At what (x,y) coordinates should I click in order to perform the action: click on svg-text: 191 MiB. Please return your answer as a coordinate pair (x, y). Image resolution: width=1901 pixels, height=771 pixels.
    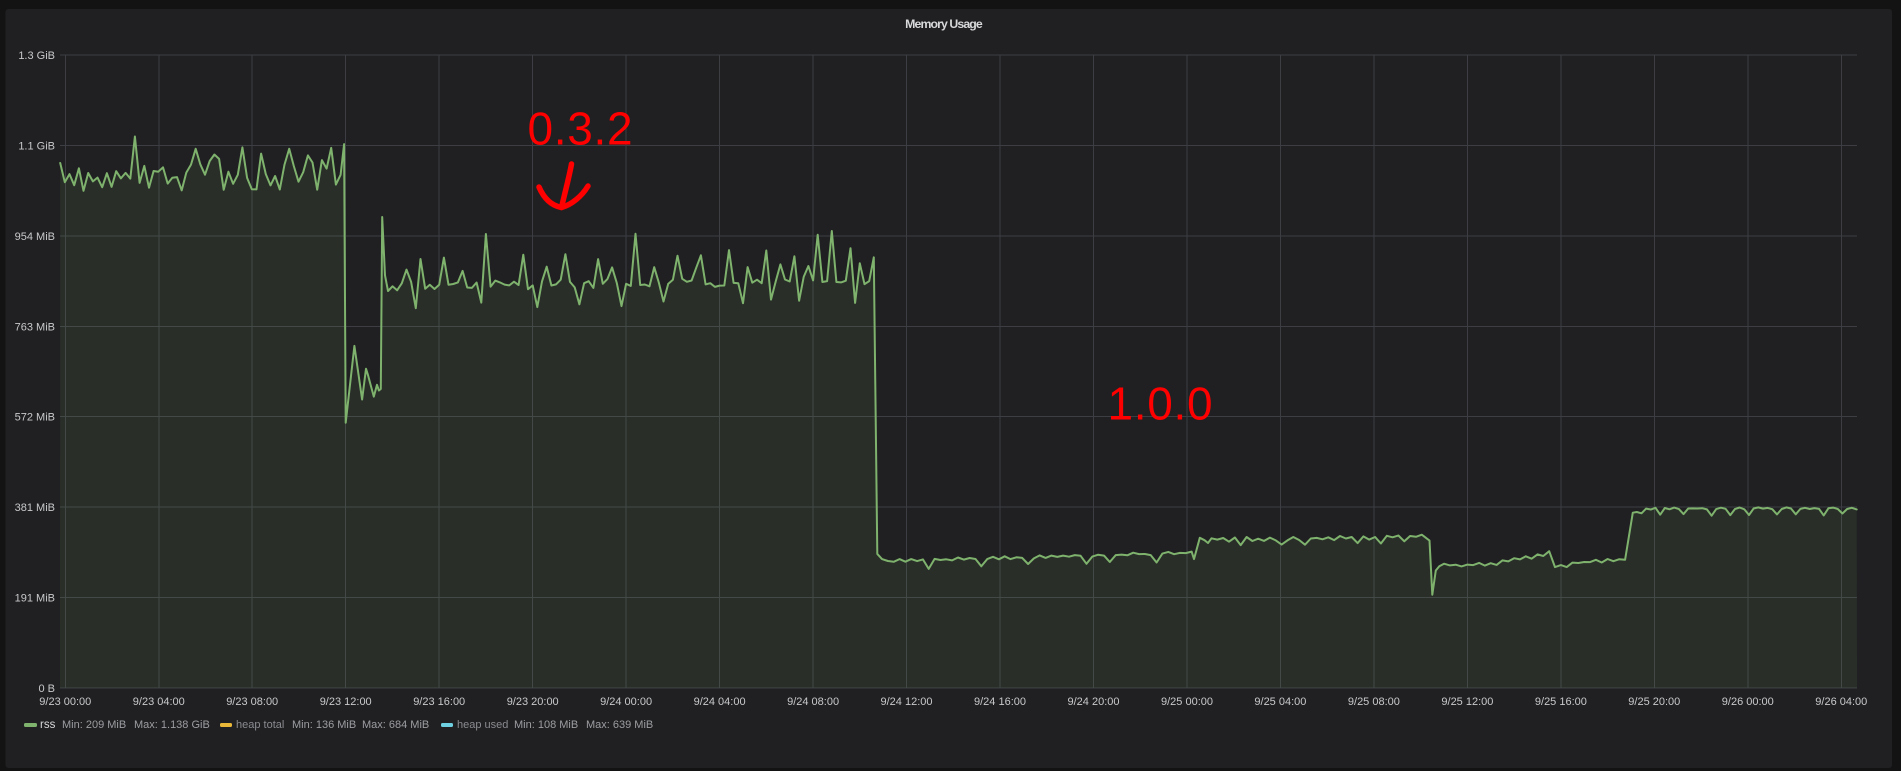
    Looking at the image, I should click on (35, 599).